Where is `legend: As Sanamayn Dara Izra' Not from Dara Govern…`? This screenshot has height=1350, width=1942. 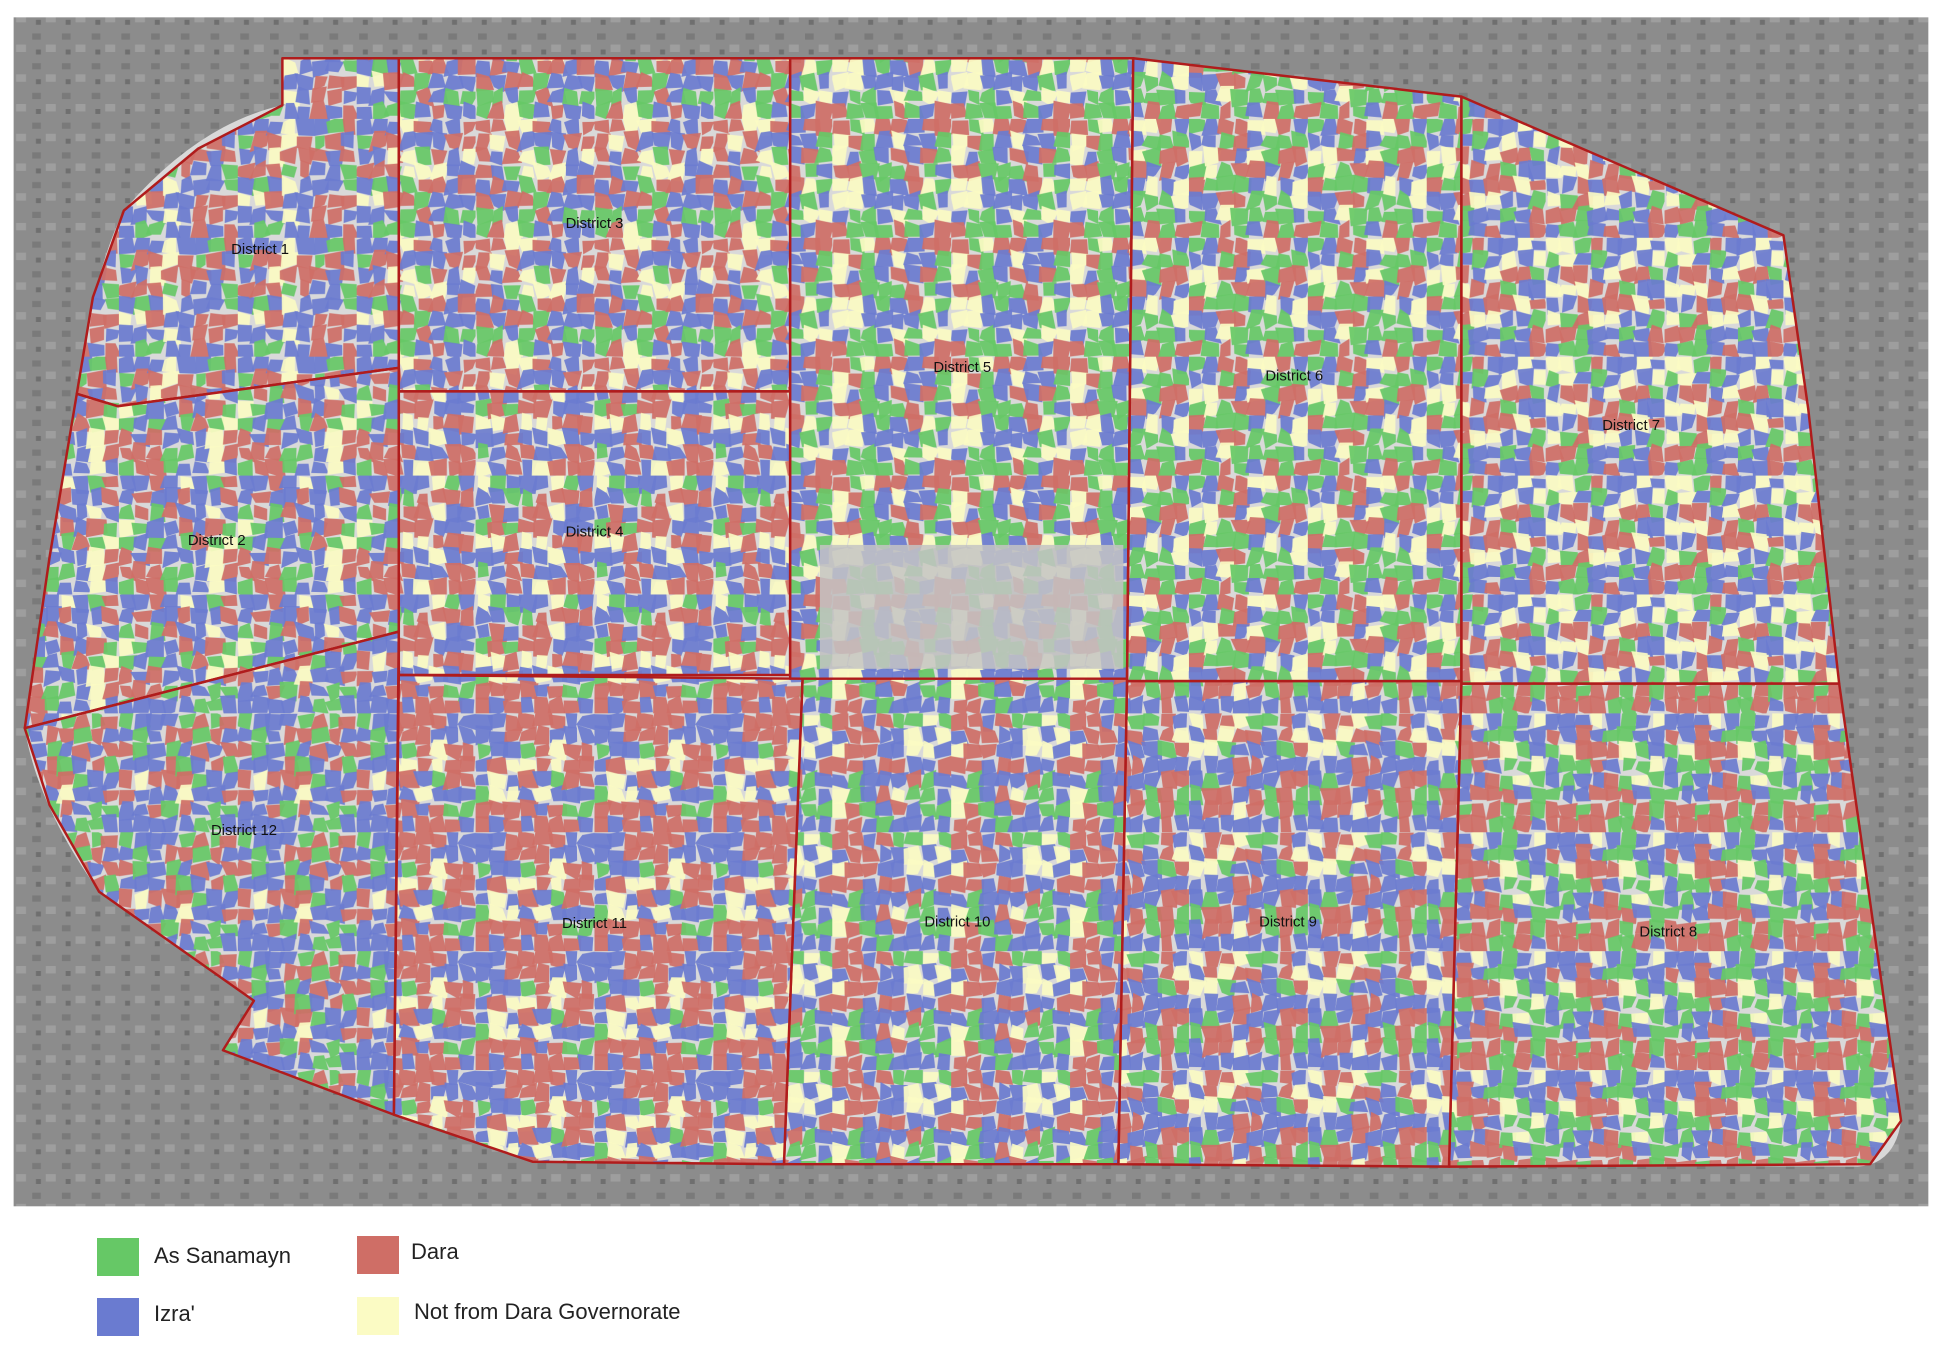 legend: As Sanamayn Dara Izra' Not from Dara Govern… is located at coordinates (389, 1286).